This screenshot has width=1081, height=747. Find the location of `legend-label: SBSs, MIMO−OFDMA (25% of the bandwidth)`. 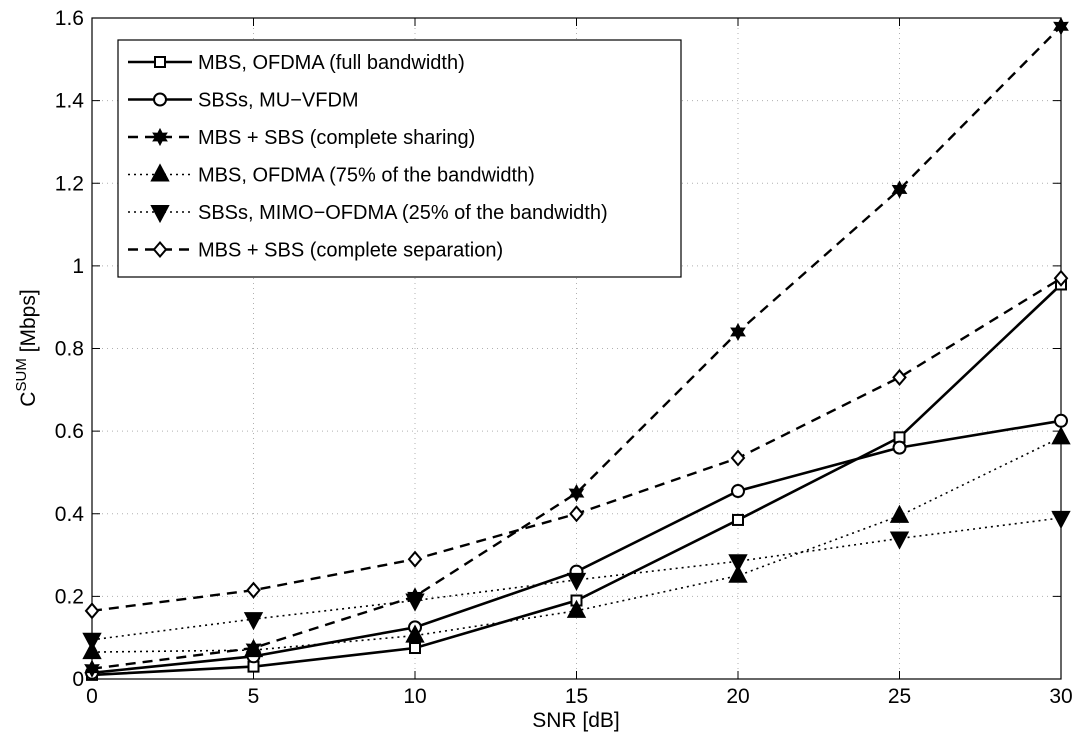

legend-label: SBSs, MIMO−OFDMA (25% of the bandwidth) is located at coordinates (403, 213).